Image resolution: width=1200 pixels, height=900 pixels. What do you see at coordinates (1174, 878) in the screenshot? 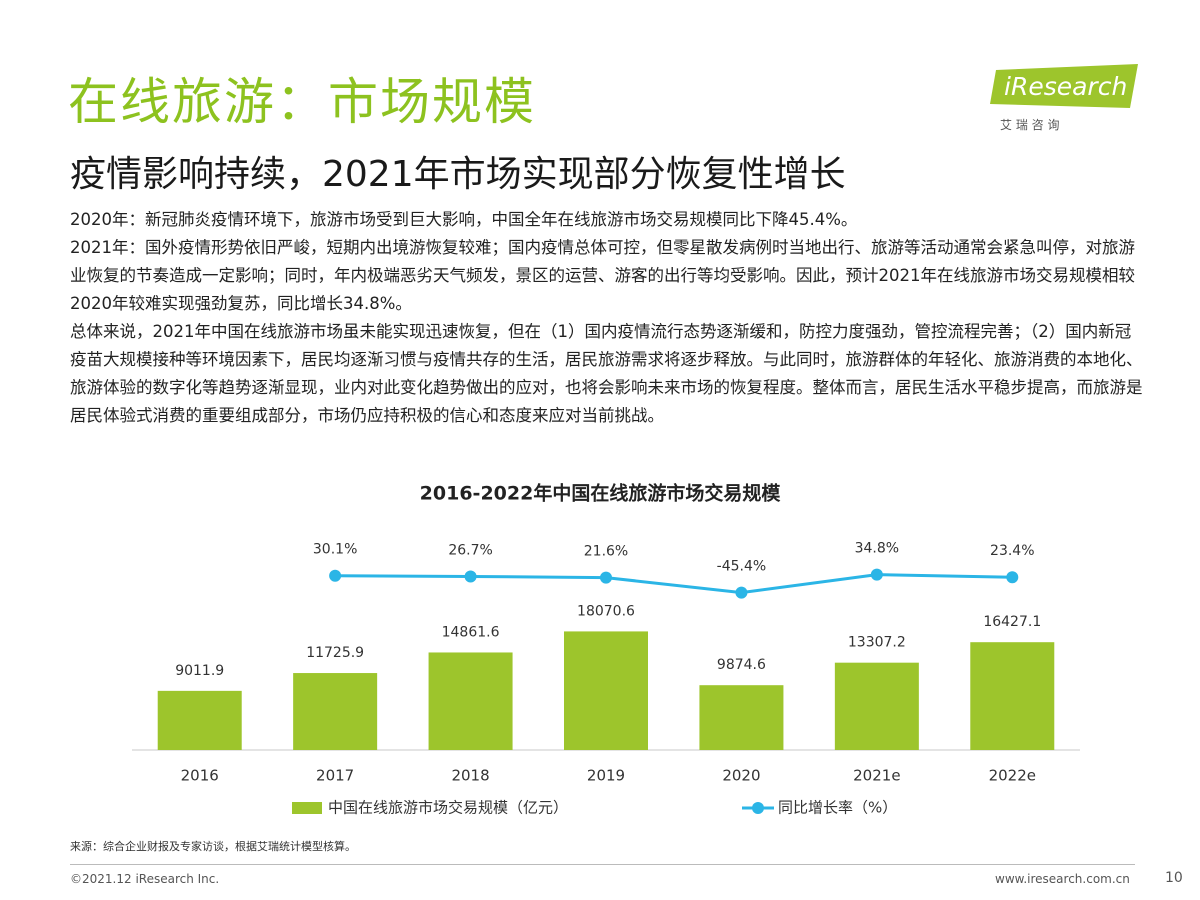
I see `page-number: 10` at bounding box center [1174, 878].